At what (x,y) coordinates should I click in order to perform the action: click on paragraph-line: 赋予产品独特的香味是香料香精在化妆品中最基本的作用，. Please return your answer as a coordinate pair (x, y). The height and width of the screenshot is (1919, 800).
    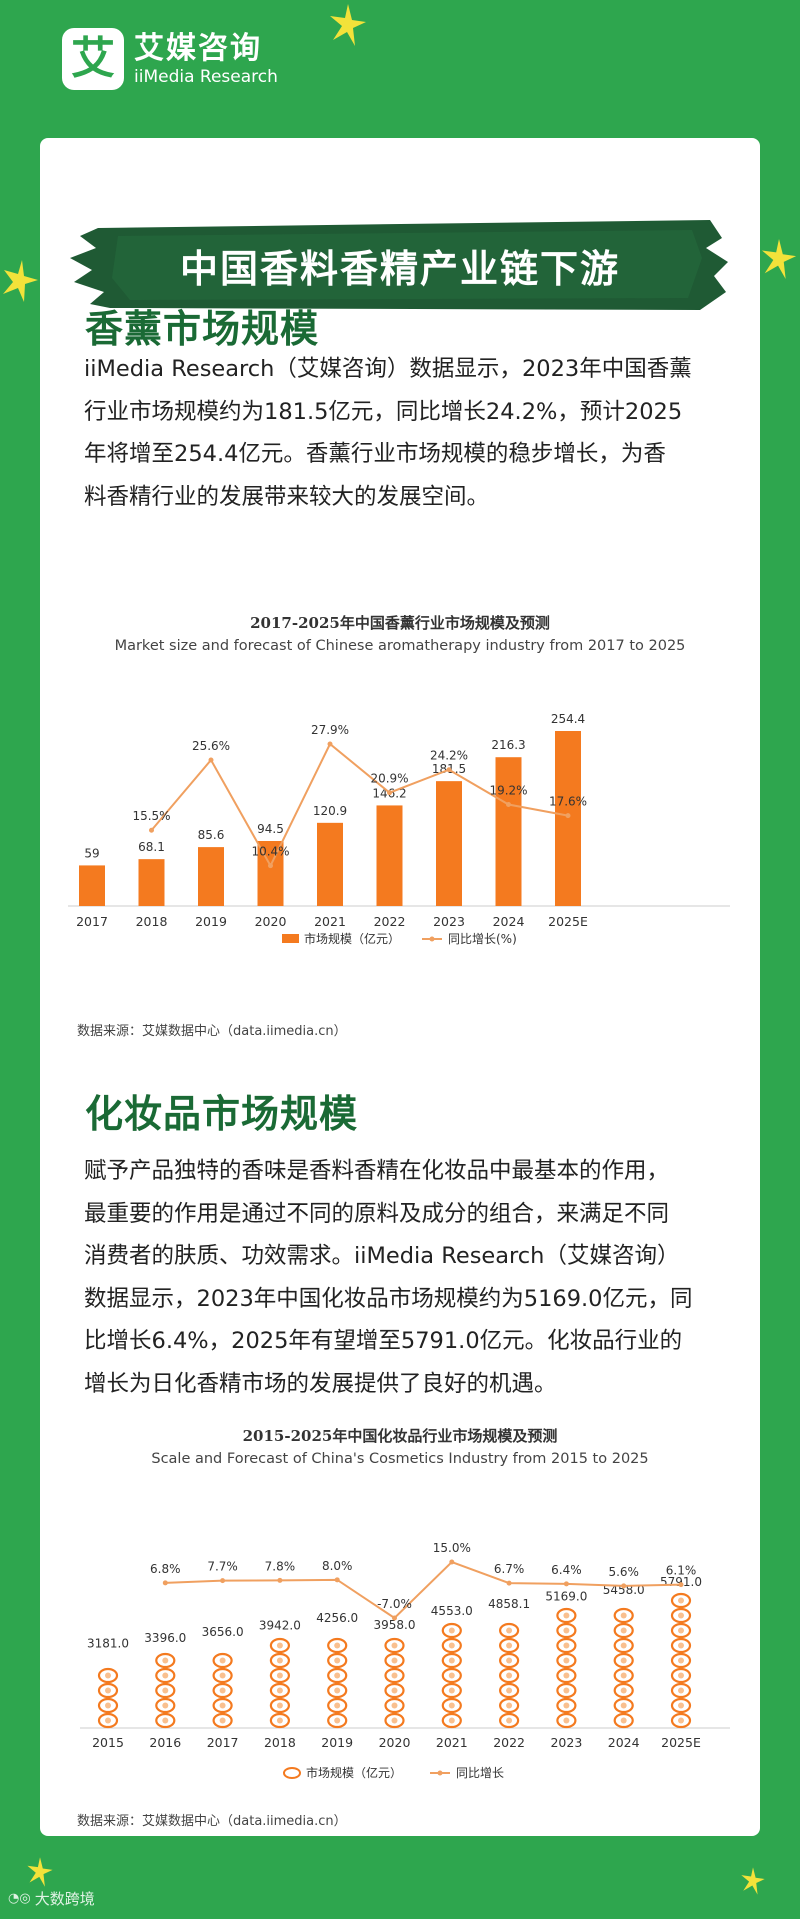
    Looking at the image, I should click on (377, 1171).